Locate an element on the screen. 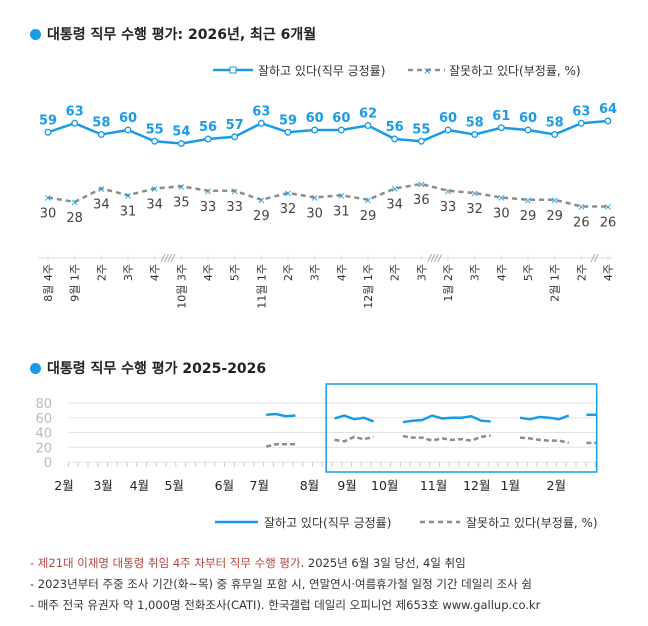 The height and width of the screenshot is (626, 648). x-tick-label: 7월 is located at coordinates (259, 485).